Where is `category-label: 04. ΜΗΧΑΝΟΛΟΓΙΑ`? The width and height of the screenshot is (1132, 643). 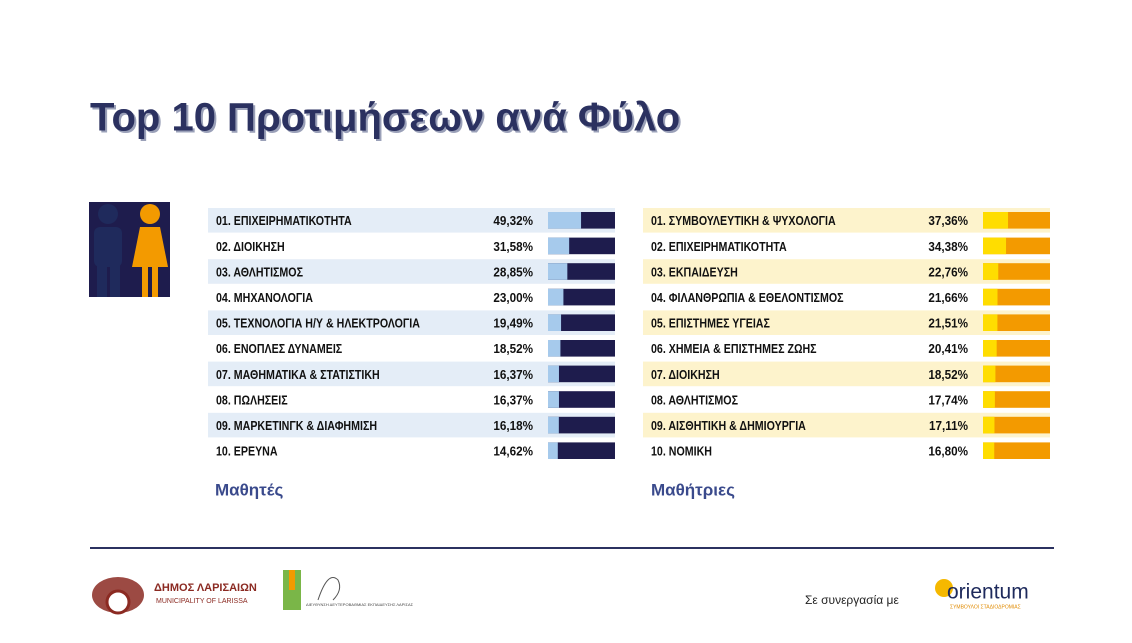
category-label: 04. ΜΗΧΑΝΟΛΟΓΙΑ is located at coordinates (264, 297).